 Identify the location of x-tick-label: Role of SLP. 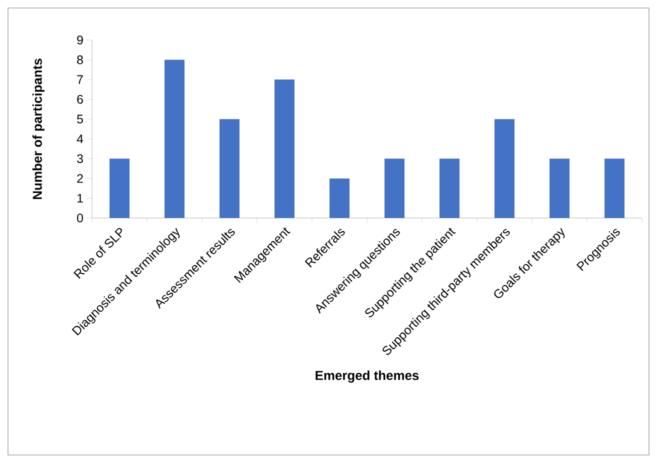
(98, 253).